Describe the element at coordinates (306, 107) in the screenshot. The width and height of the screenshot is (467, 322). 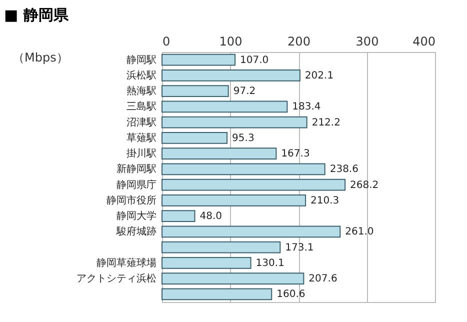
I see `data-label: 183.4` at that location.